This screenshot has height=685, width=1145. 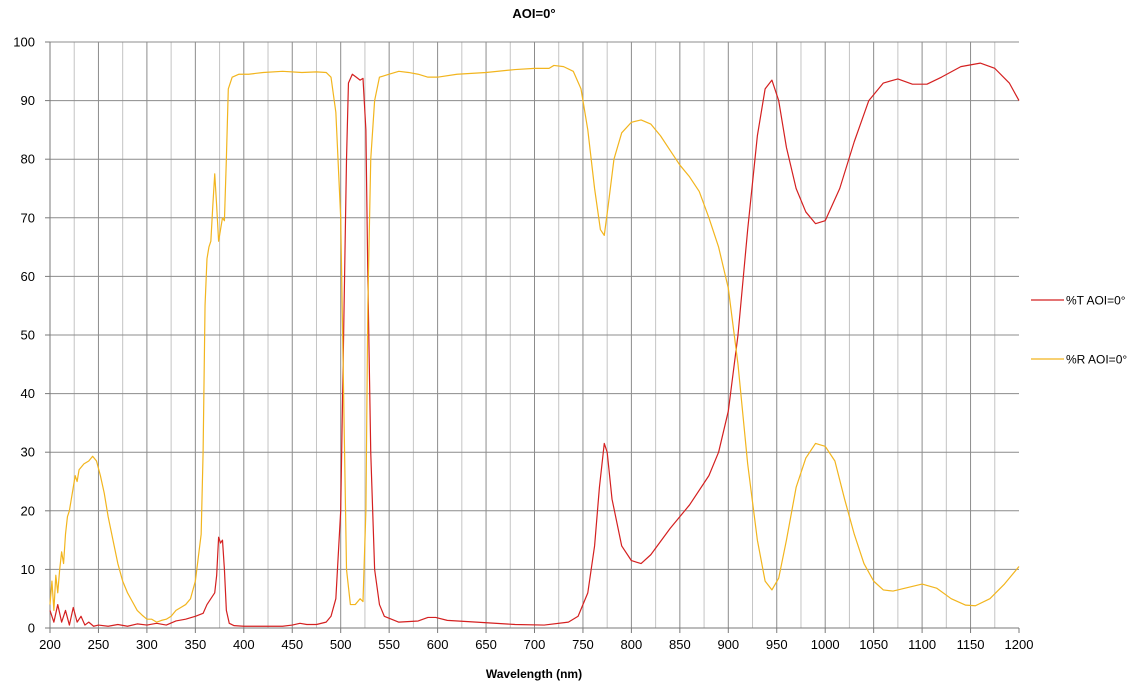 I want to click on legend: %T AOI=0° %R AOI=0°, so click(x=1079, y=330).